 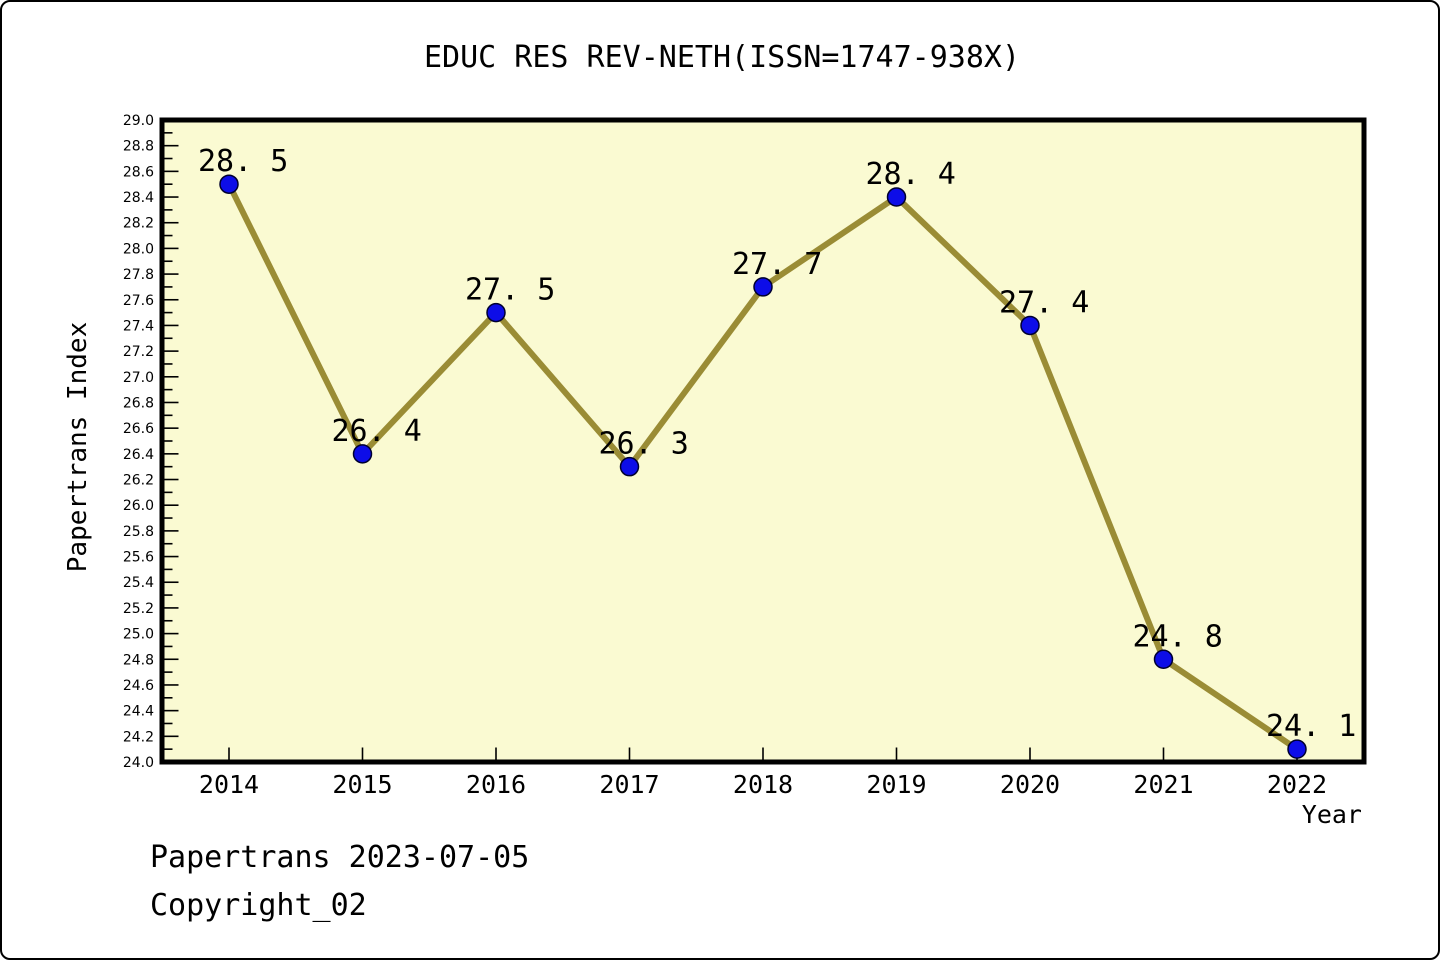 What do you see at coordinates (896, 197) in the screenshot?
I see `data-point-2019` at bounding box center [896, 197].